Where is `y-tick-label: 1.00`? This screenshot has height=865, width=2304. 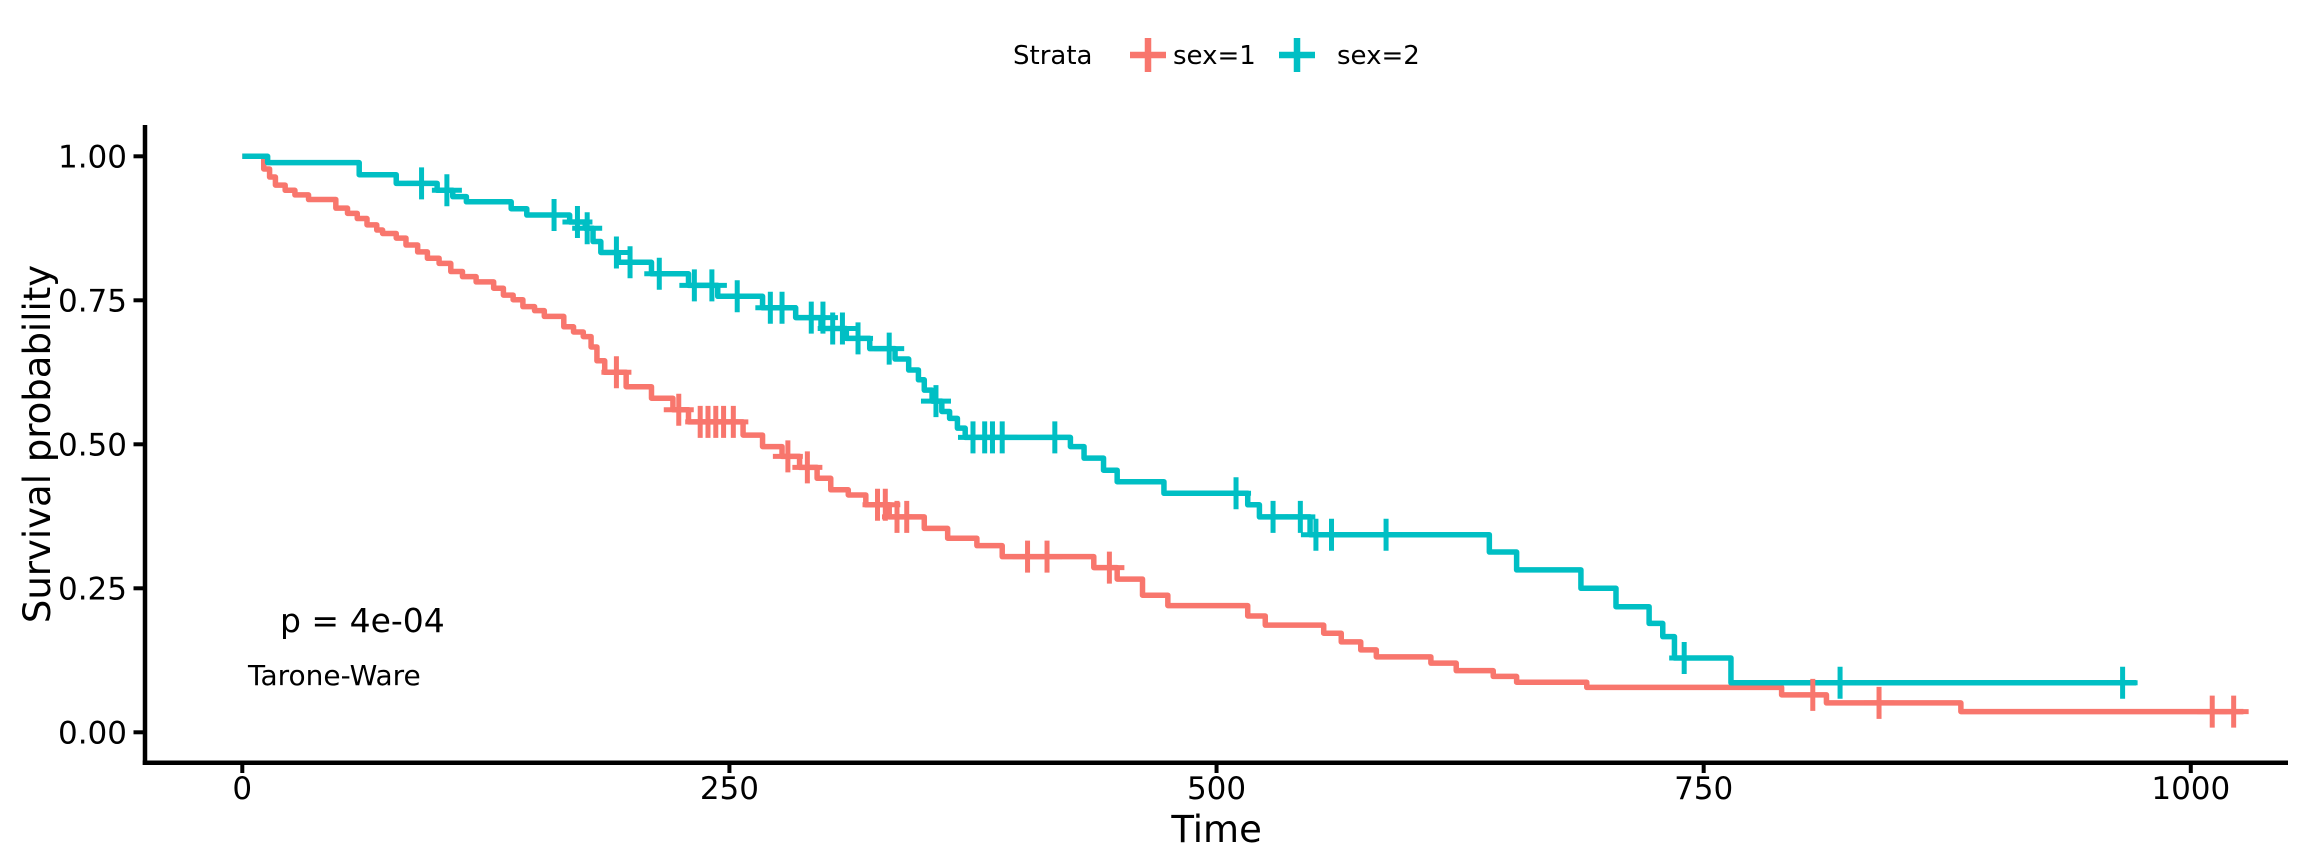 y-tick-label: 1.00 is located at coordinates (92, 157).